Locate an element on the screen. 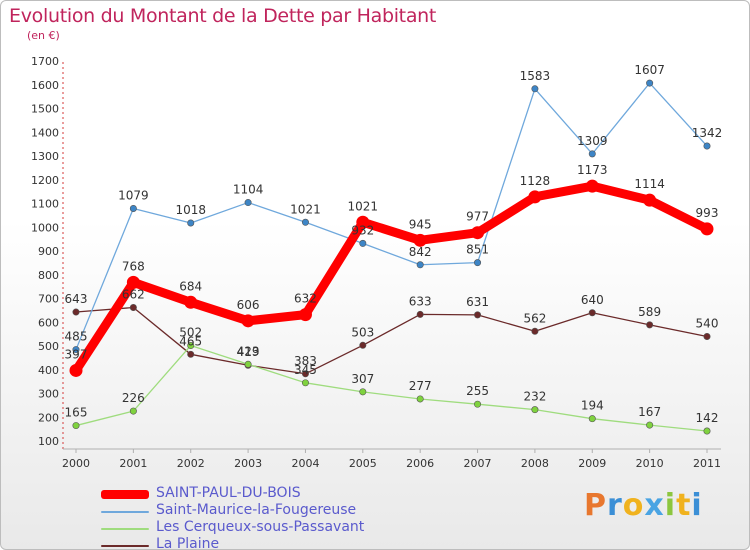 This screenshot has width=750, height=550. legend-label: SAINT-PAUL-DU-BOIS is located at coordinates (228, 493).